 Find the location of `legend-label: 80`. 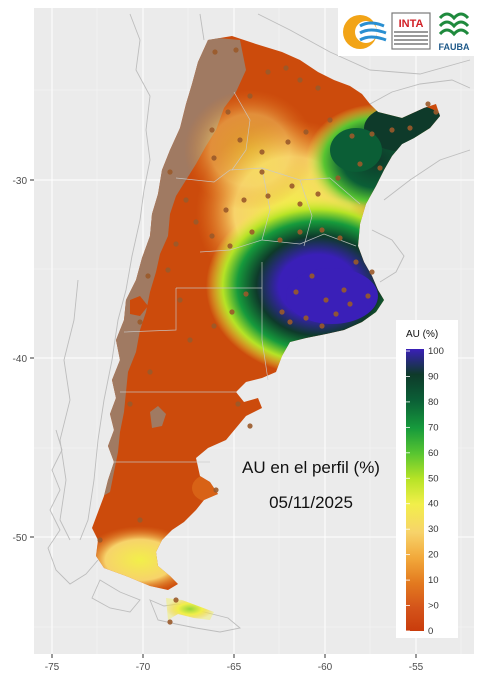

legend-label: 80 is located at coordinates (433, 402).